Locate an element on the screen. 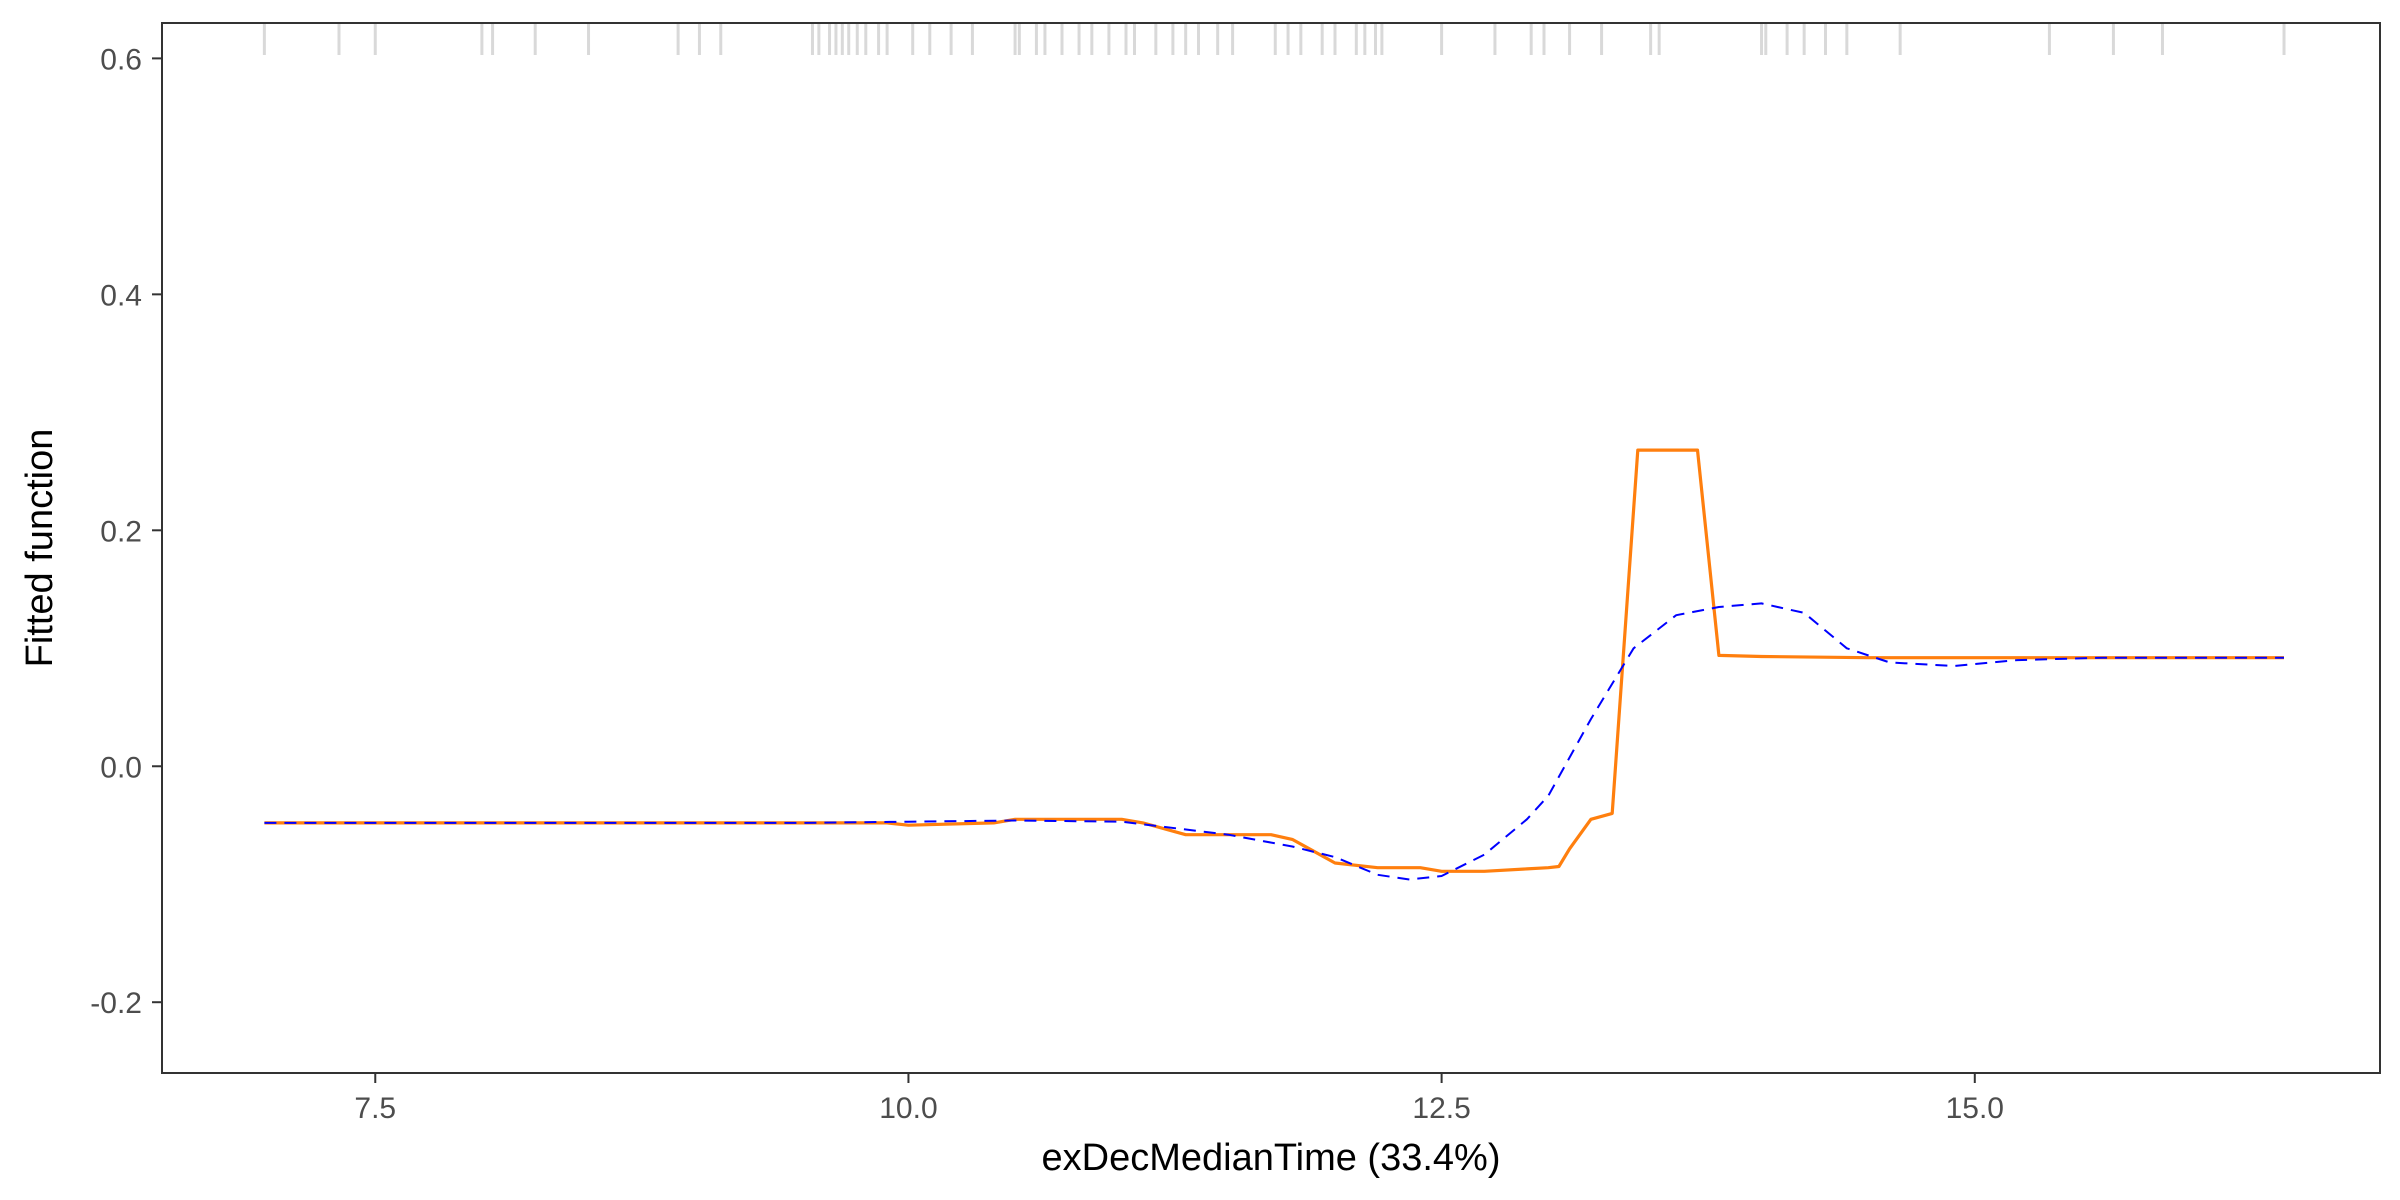 The width and height of the screenshot is (2400, 1200). y-tick-label: 0.2 is located at coordinates (121, 531).